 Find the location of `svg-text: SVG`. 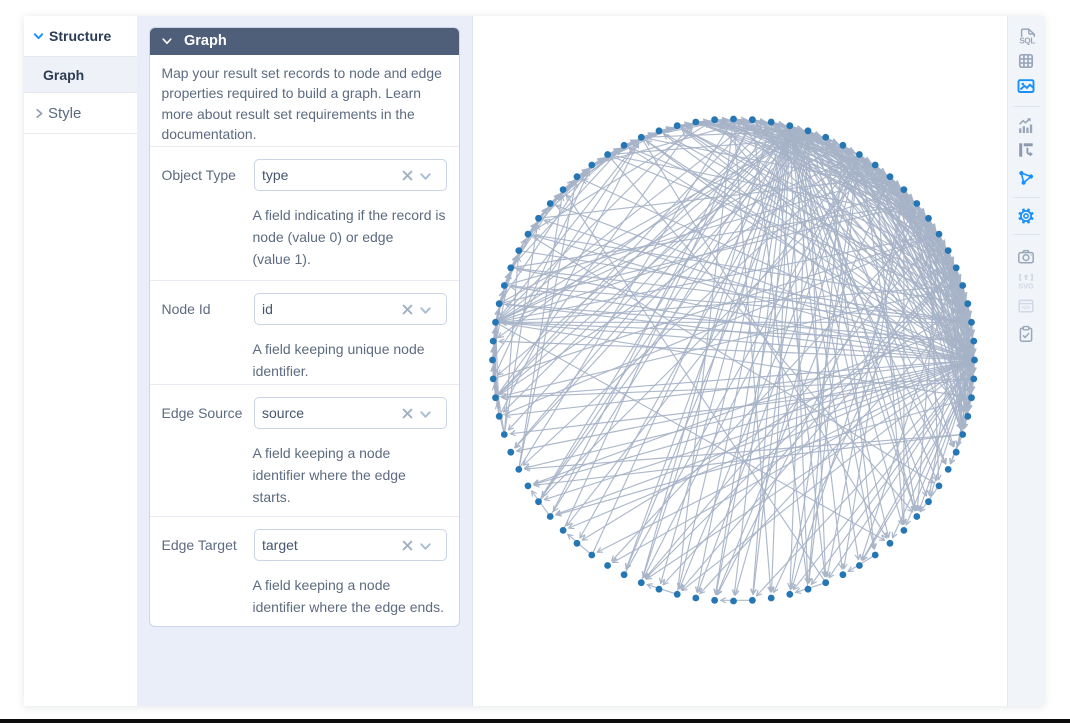

svg-text: SVG is located at coordinates (1026, 285).